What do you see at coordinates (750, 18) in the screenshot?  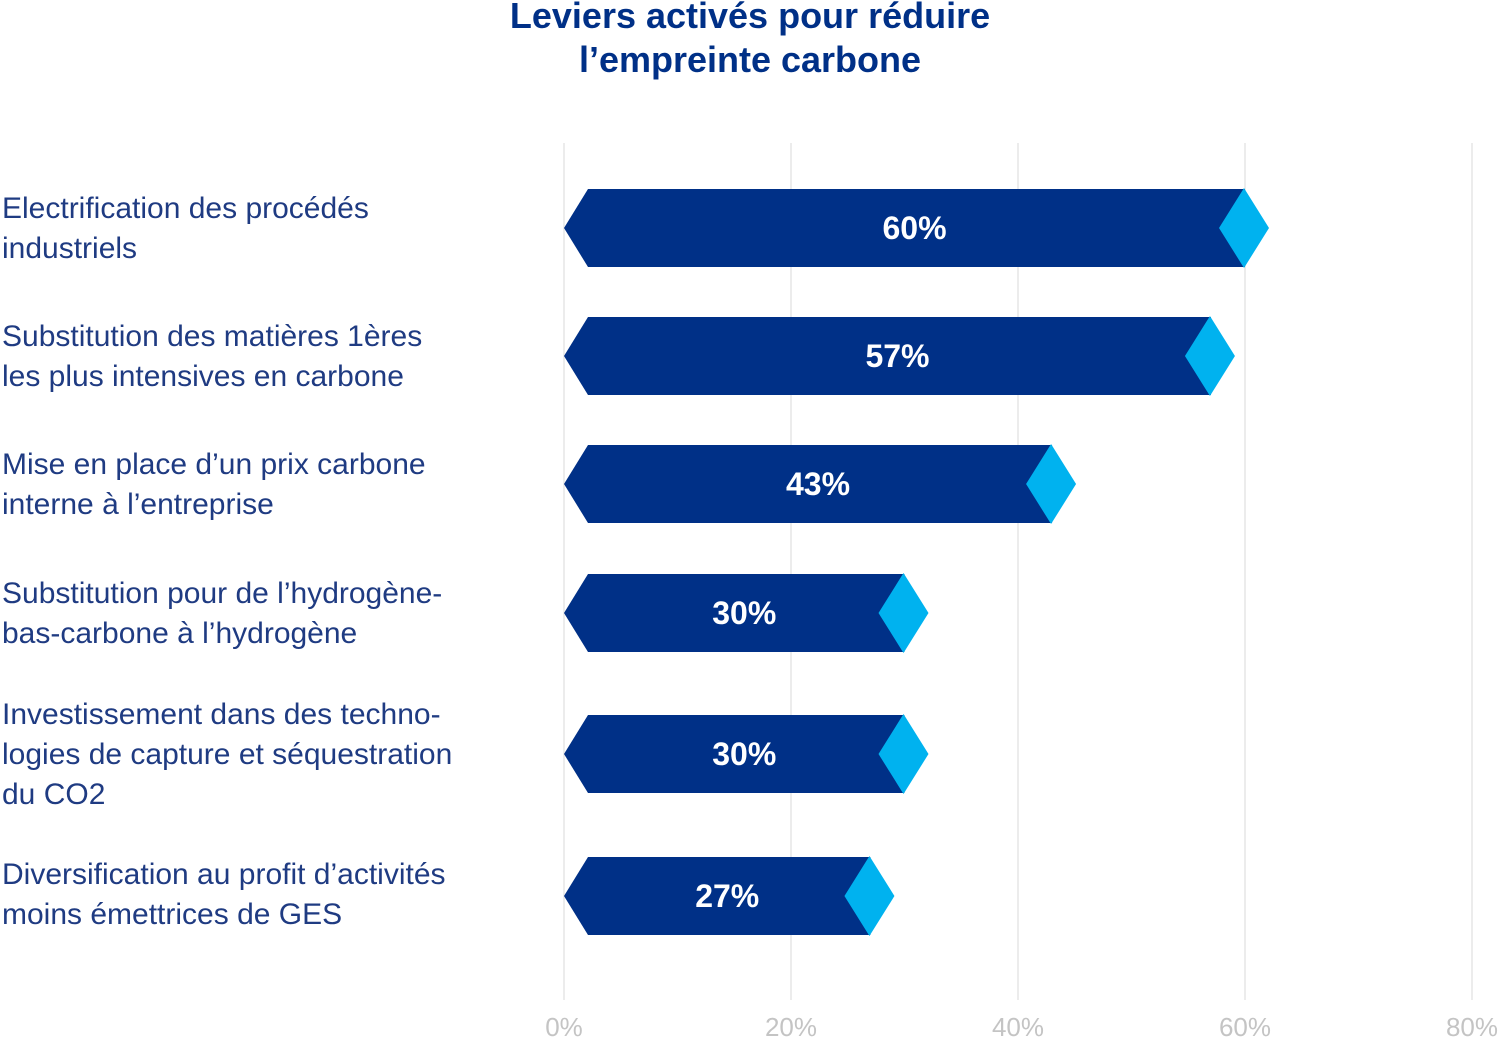 I see `chart-title-line-1: Leviers activés pour réduire` at bounding box center [750, 18].